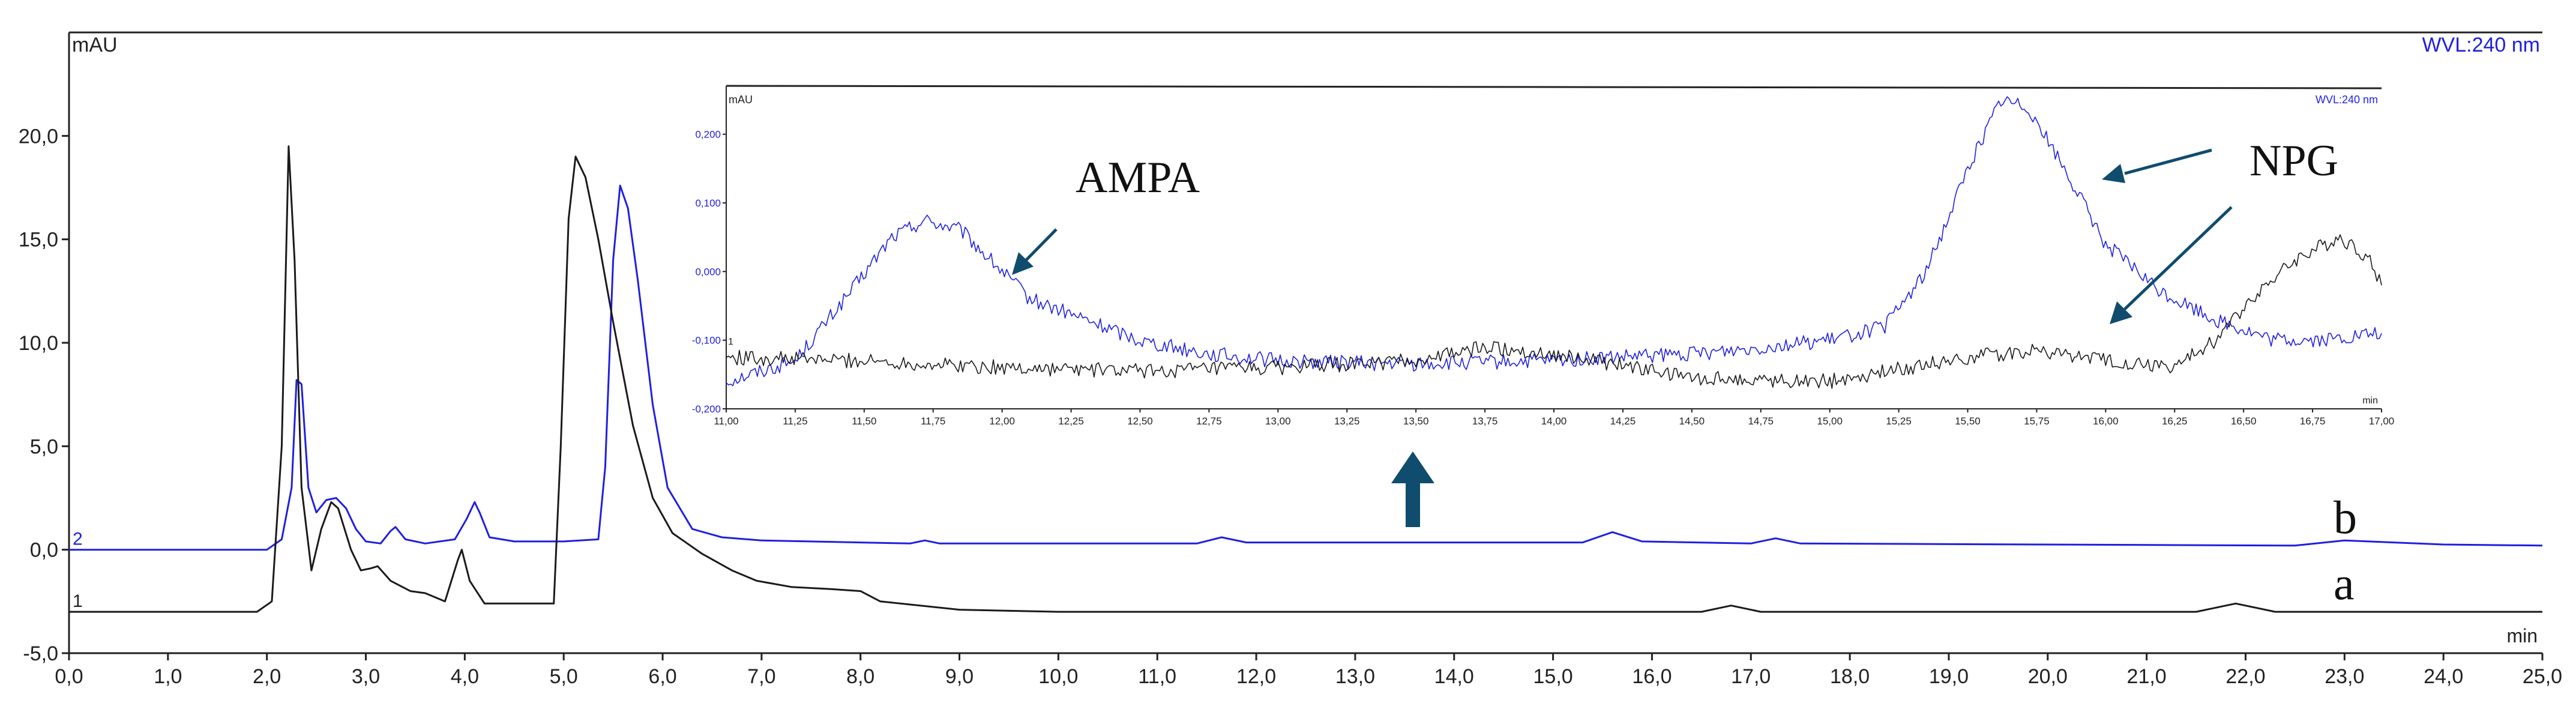 The width and height of the screenshot is (2576, 715). What do you see at coordinates (2522, 636) in the screenshot?
I see `main-x-unit-label: min` at bounding box center [2522, 636].